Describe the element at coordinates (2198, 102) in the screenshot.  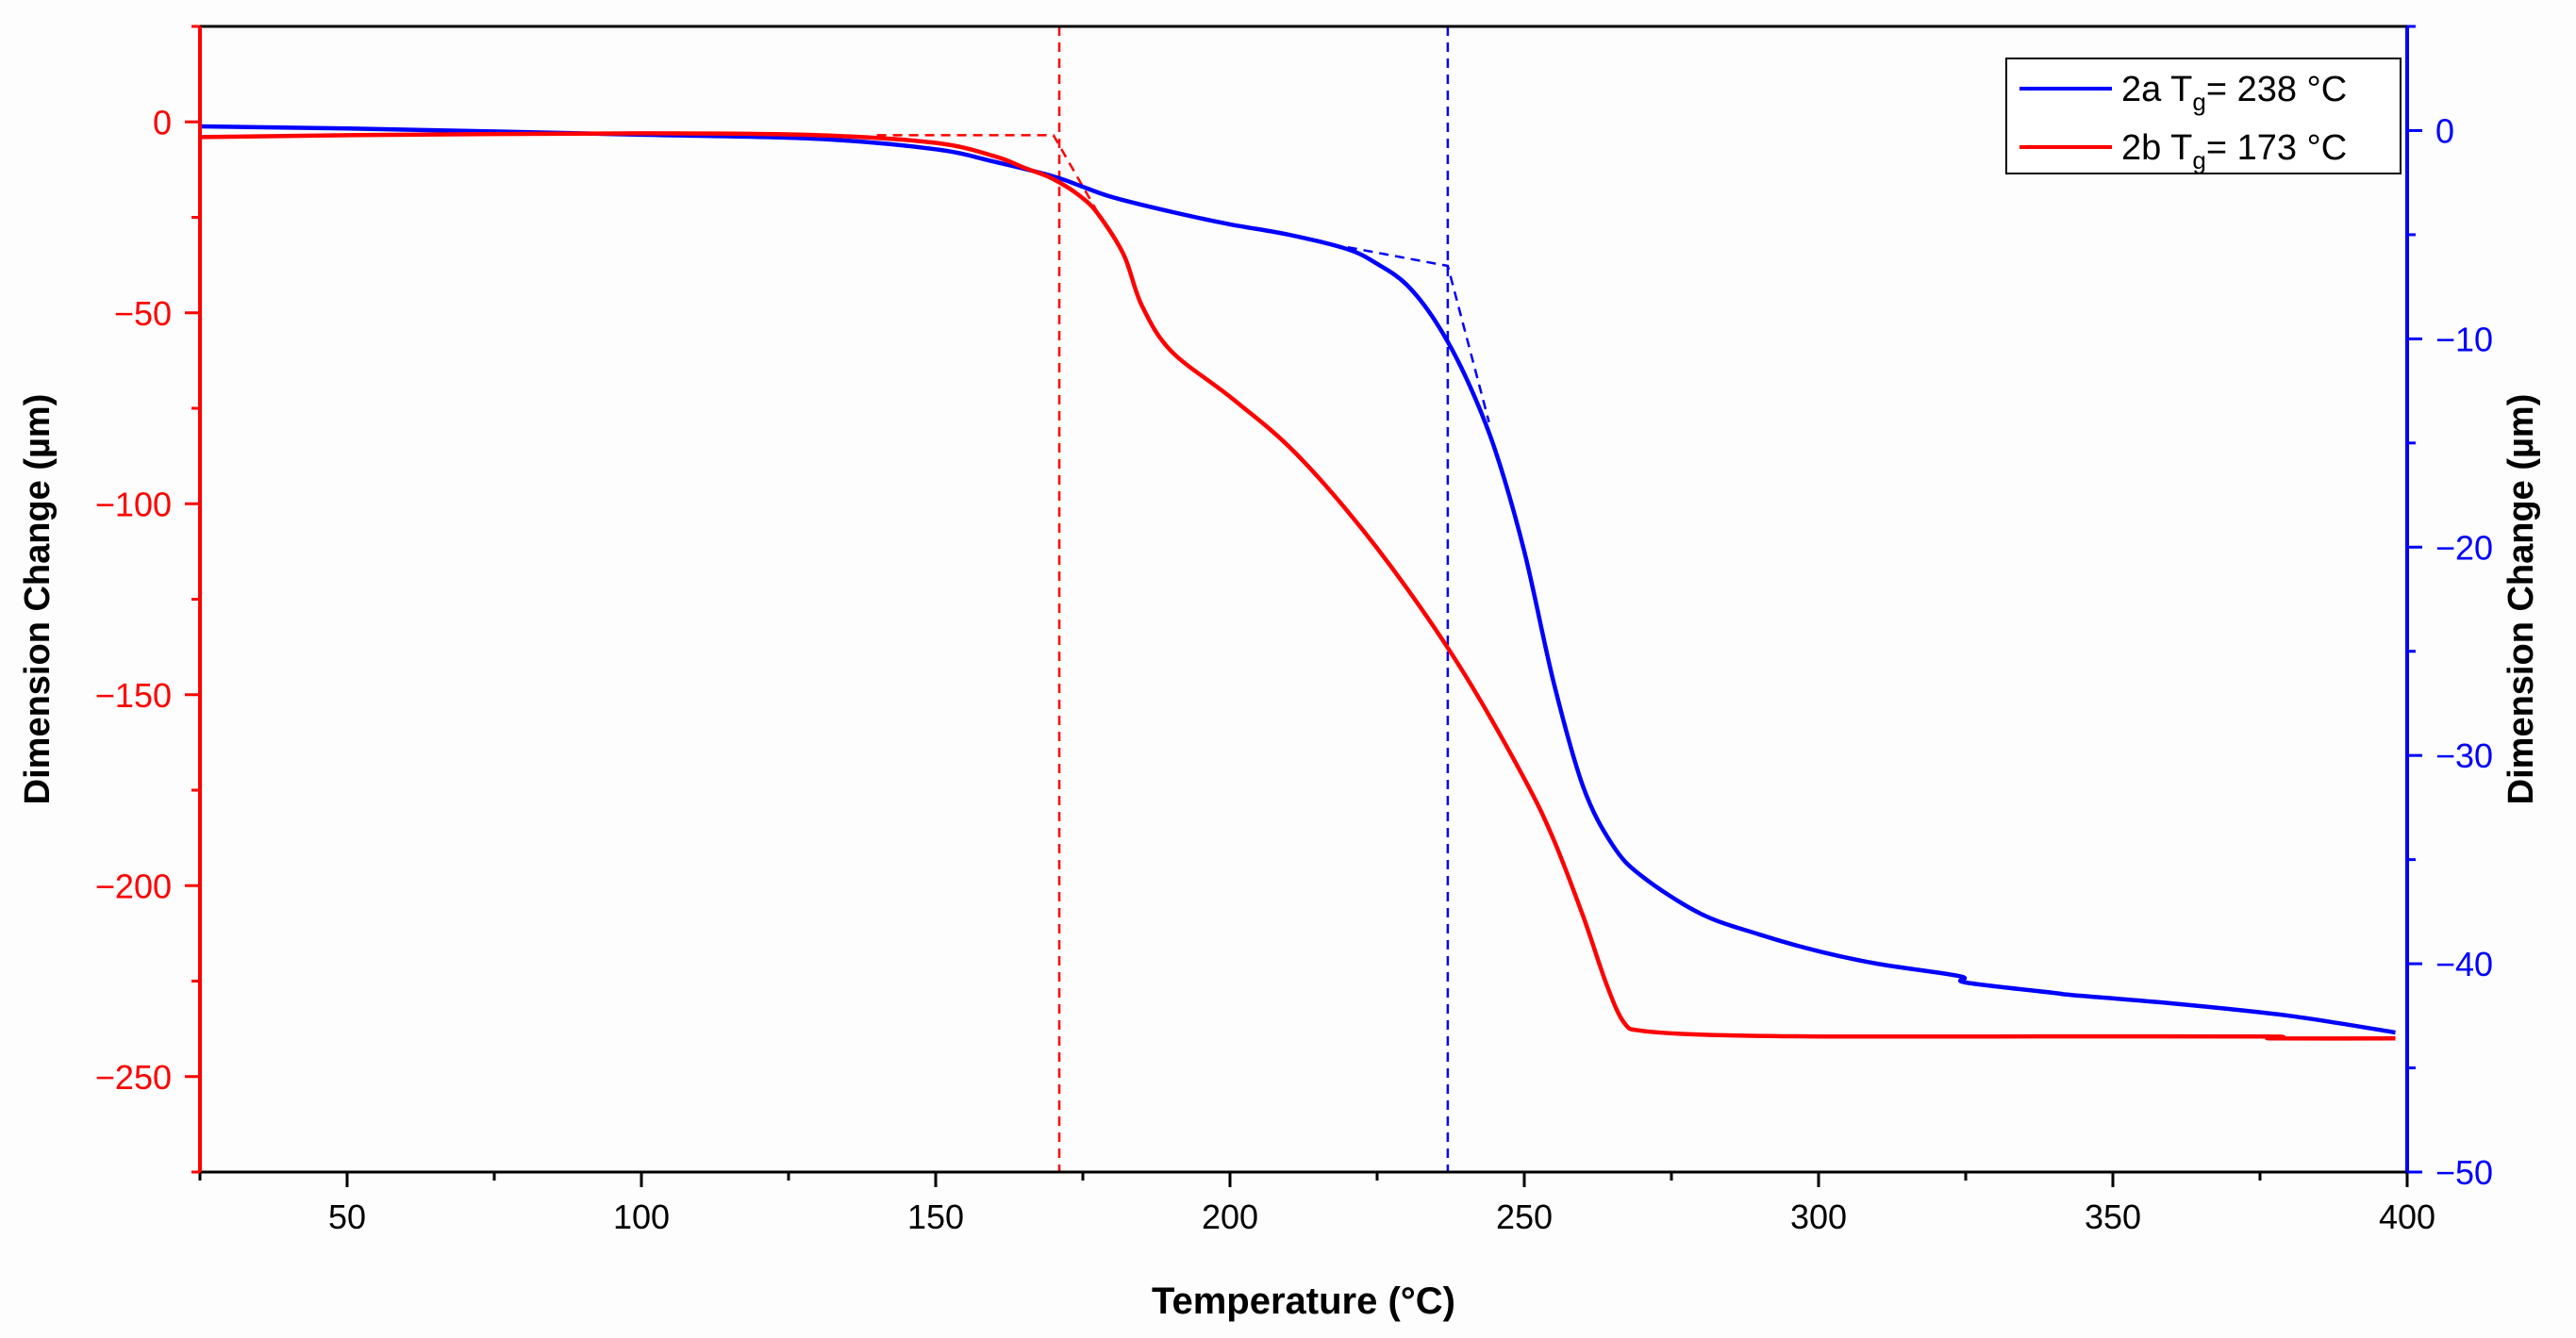
I see `legend-entry-2a-sub: g` at that location.